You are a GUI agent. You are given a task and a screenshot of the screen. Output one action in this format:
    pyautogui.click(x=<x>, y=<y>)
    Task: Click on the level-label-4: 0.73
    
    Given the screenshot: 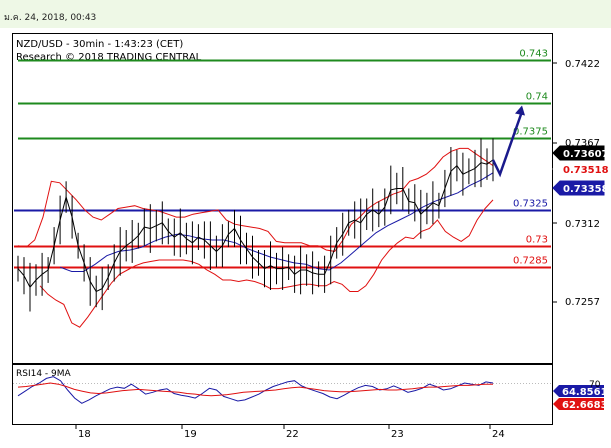 What is the action you would take?
    pyautogui.click(x=537, y=240)
    